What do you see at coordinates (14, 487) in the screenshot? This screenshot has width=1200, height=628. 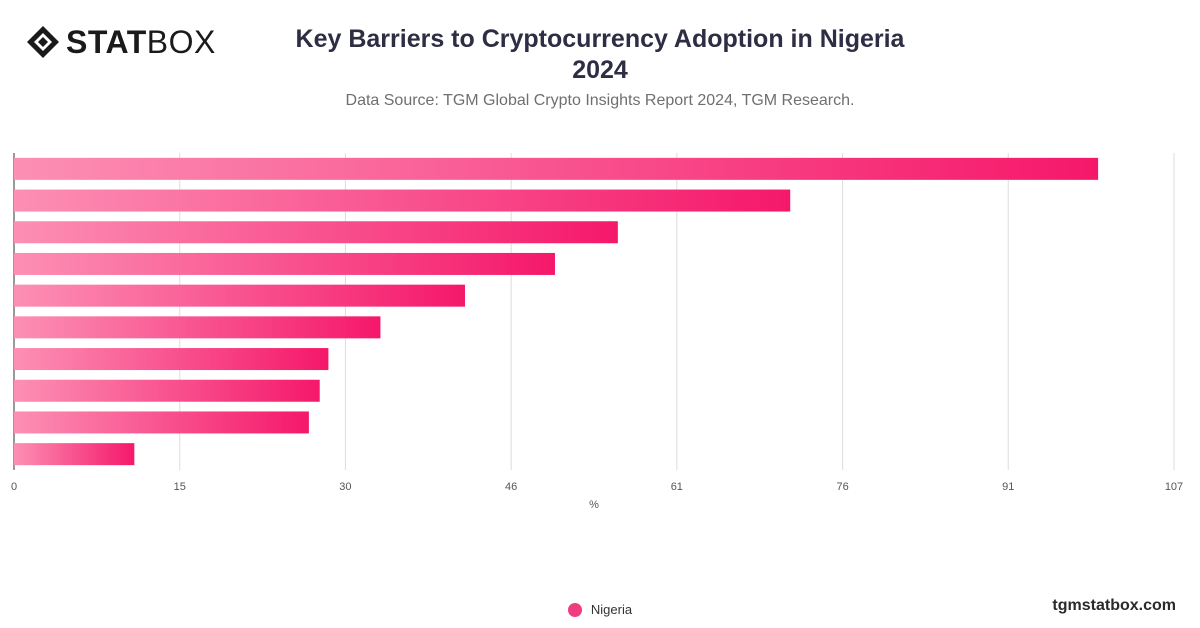 I see `x-tick-label: 0` at bounding box center [14, 487].